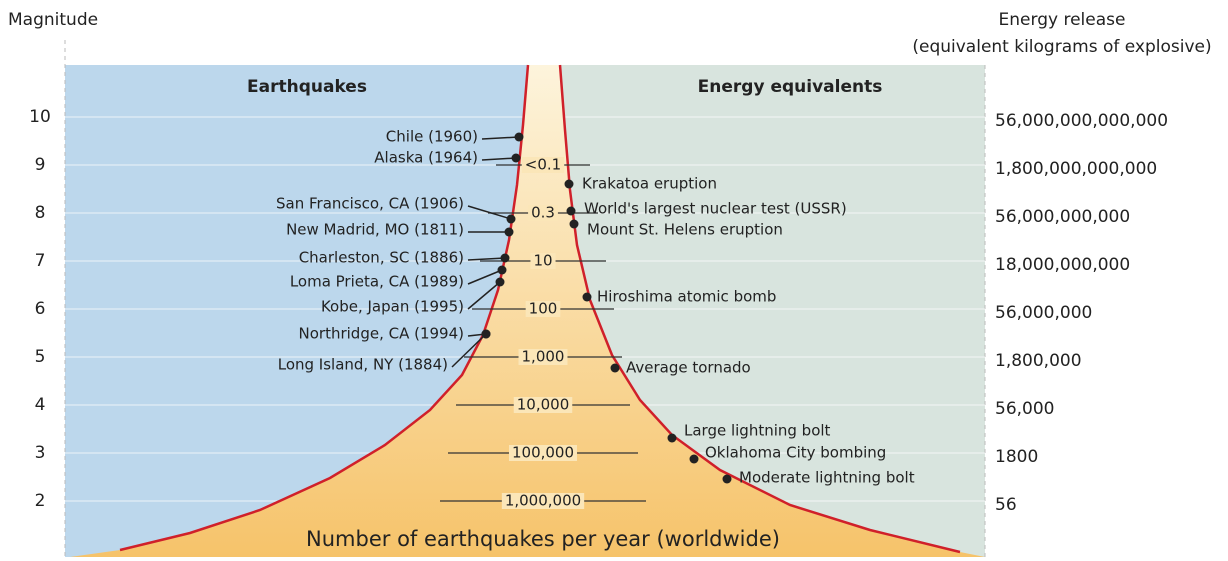  Describe the element at coordinates (40, 501) in the screenshot. I see `magnitude-label: 2` at that location.